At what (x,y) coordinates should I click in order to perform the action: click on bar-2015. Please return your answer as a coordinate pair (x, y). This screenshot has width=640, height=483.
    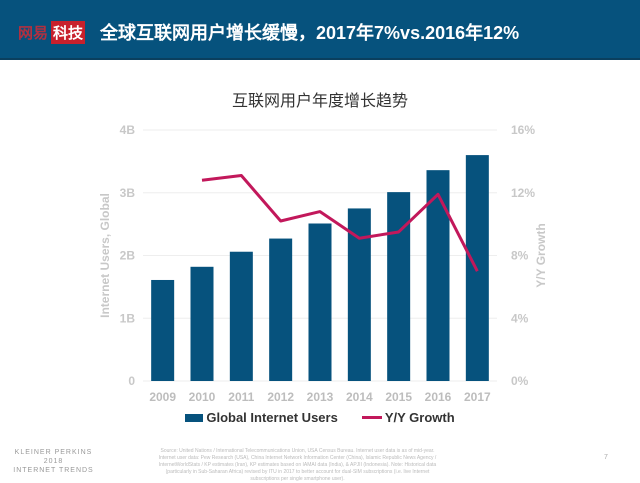
    Looking at the image, I should click on (398, 286).